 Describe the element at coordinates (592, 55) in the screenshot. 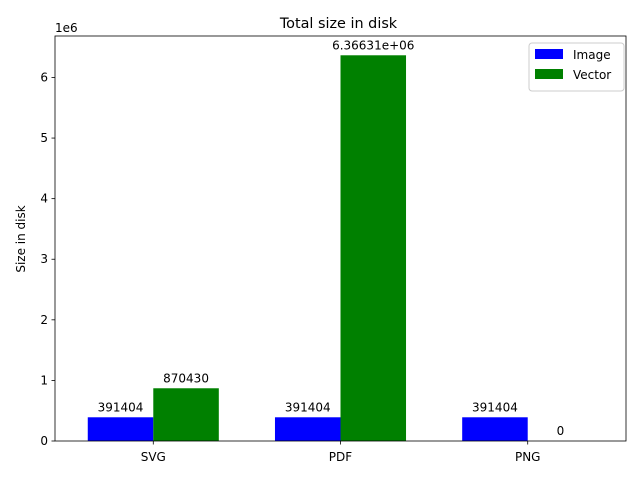

I see `legend-label-image: Image` at that location.